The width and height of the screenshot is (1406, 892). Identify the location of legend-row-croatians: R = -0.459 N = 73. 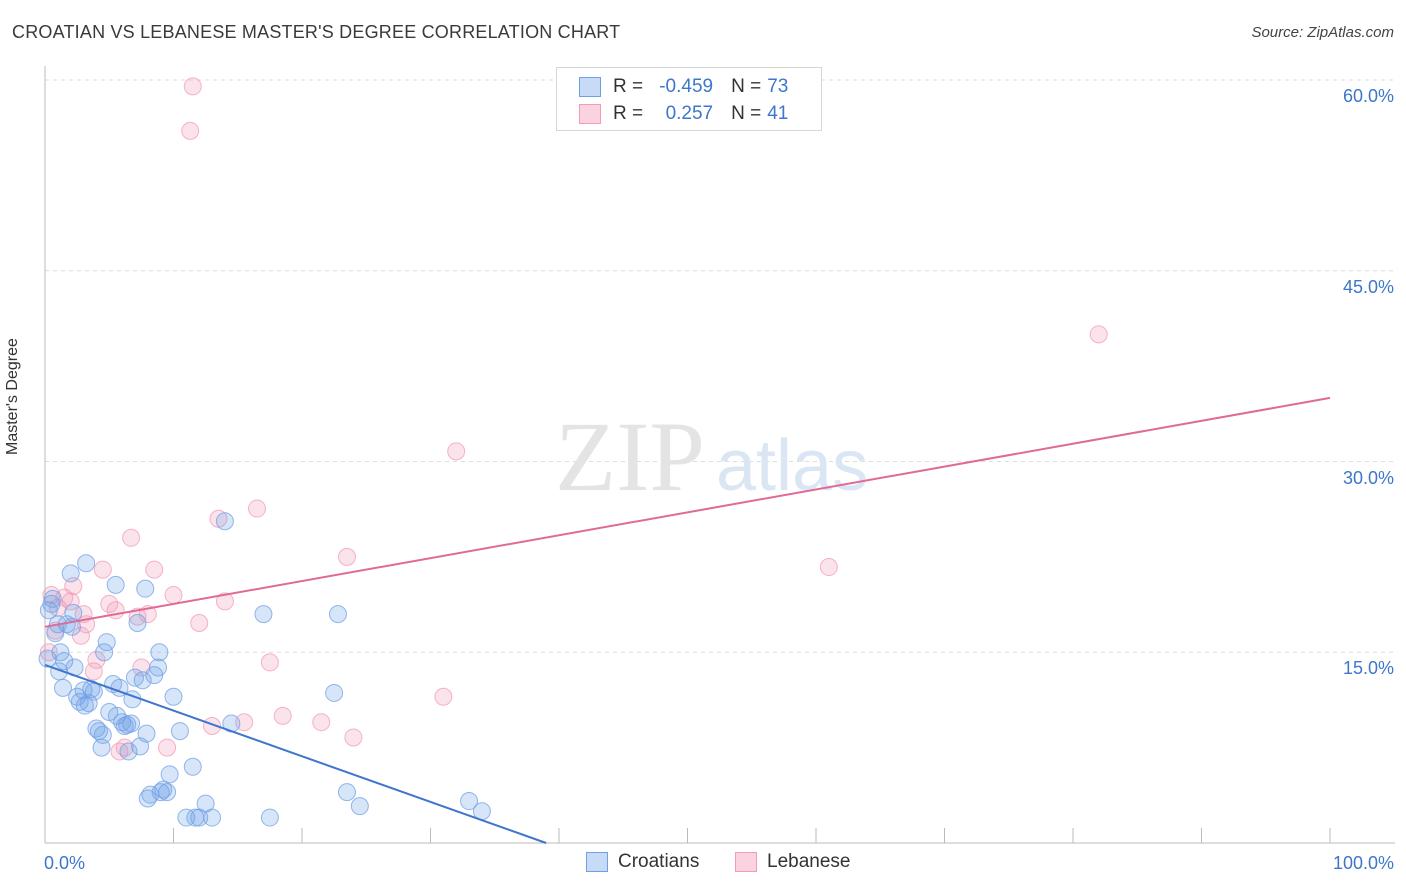
(683, 87).